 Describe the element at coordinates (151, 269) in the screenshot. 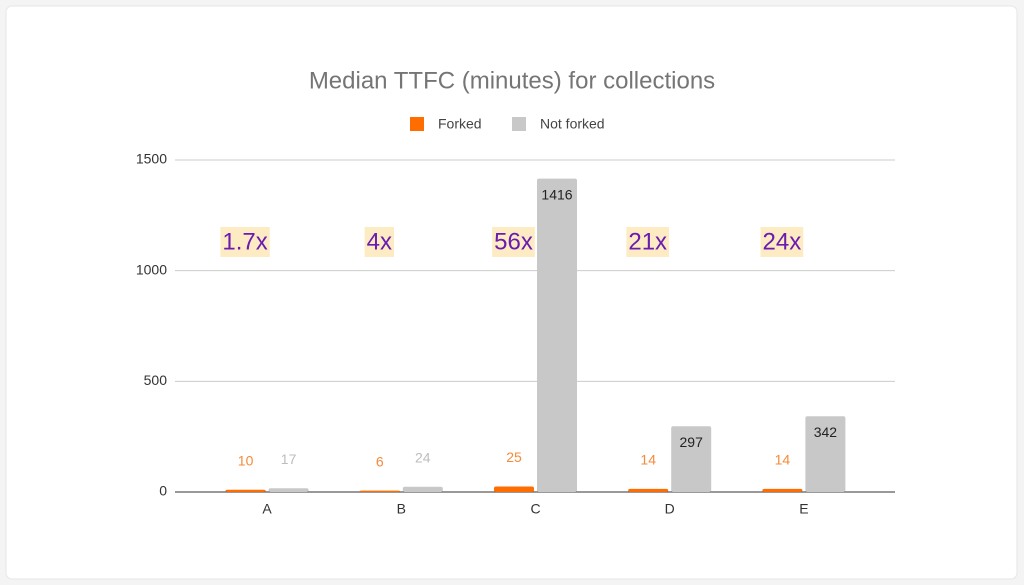

I see `y-tick-label: 1000` at that location.